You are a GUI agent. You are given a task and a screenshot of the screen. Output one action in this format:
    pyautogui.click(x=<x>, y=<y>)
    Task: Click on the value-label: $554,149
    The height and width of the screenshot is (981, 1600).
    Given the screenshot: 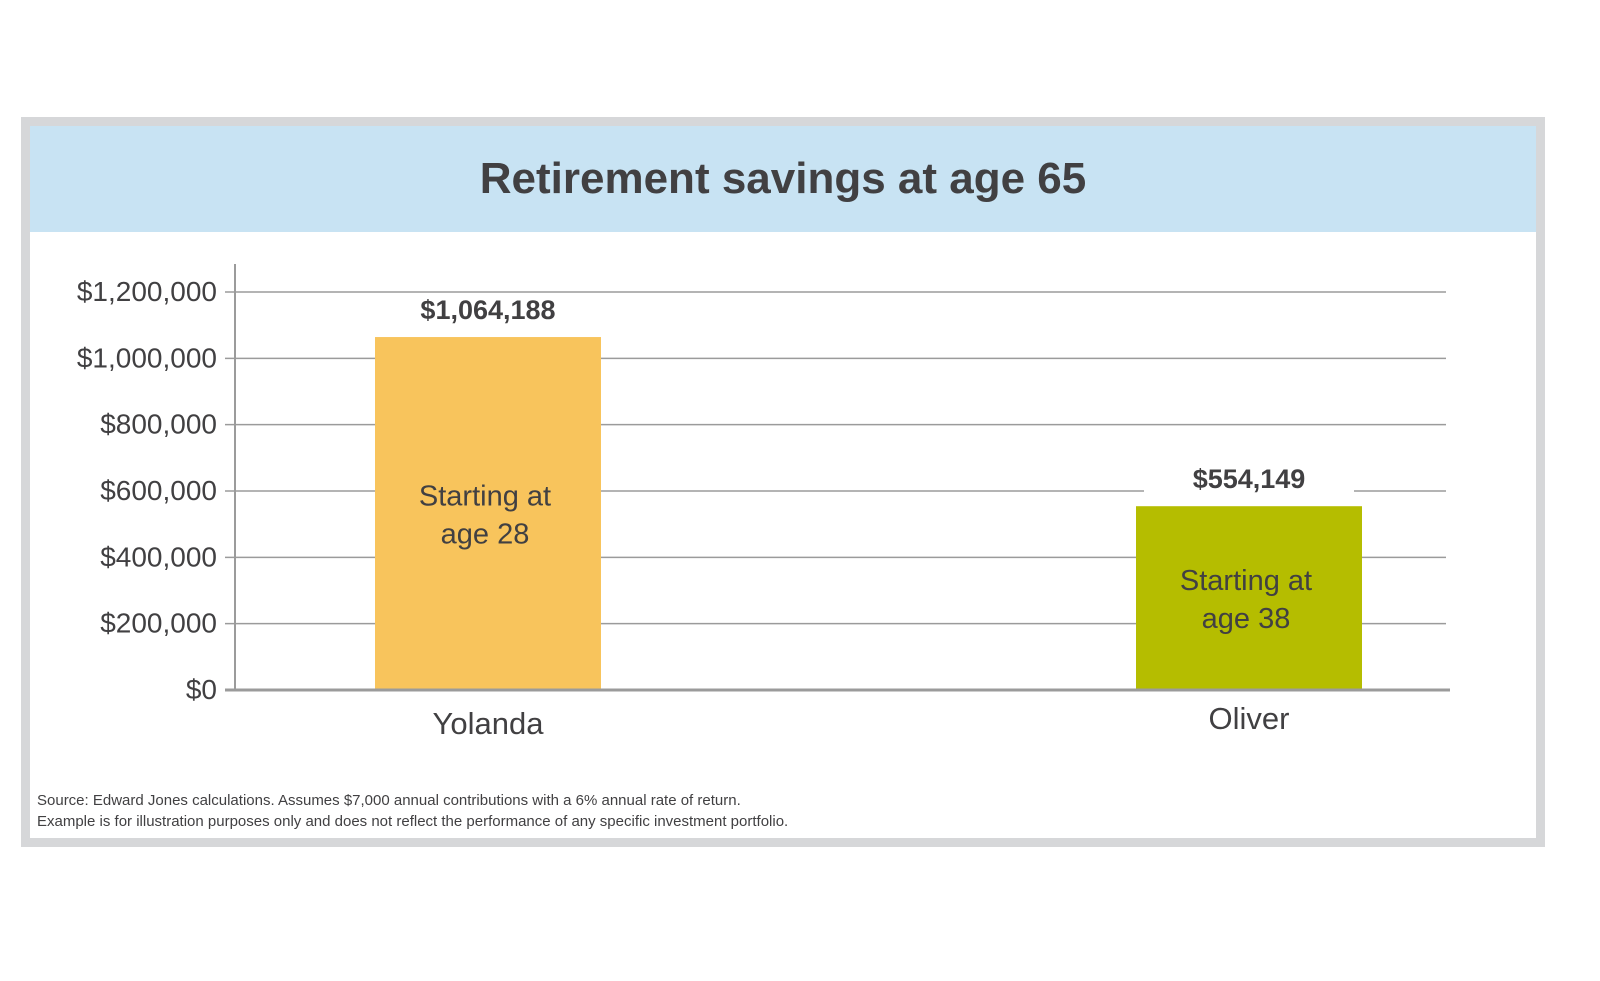 What is the action you would take?
    pyautogui.click(x=1249, y=479)
    